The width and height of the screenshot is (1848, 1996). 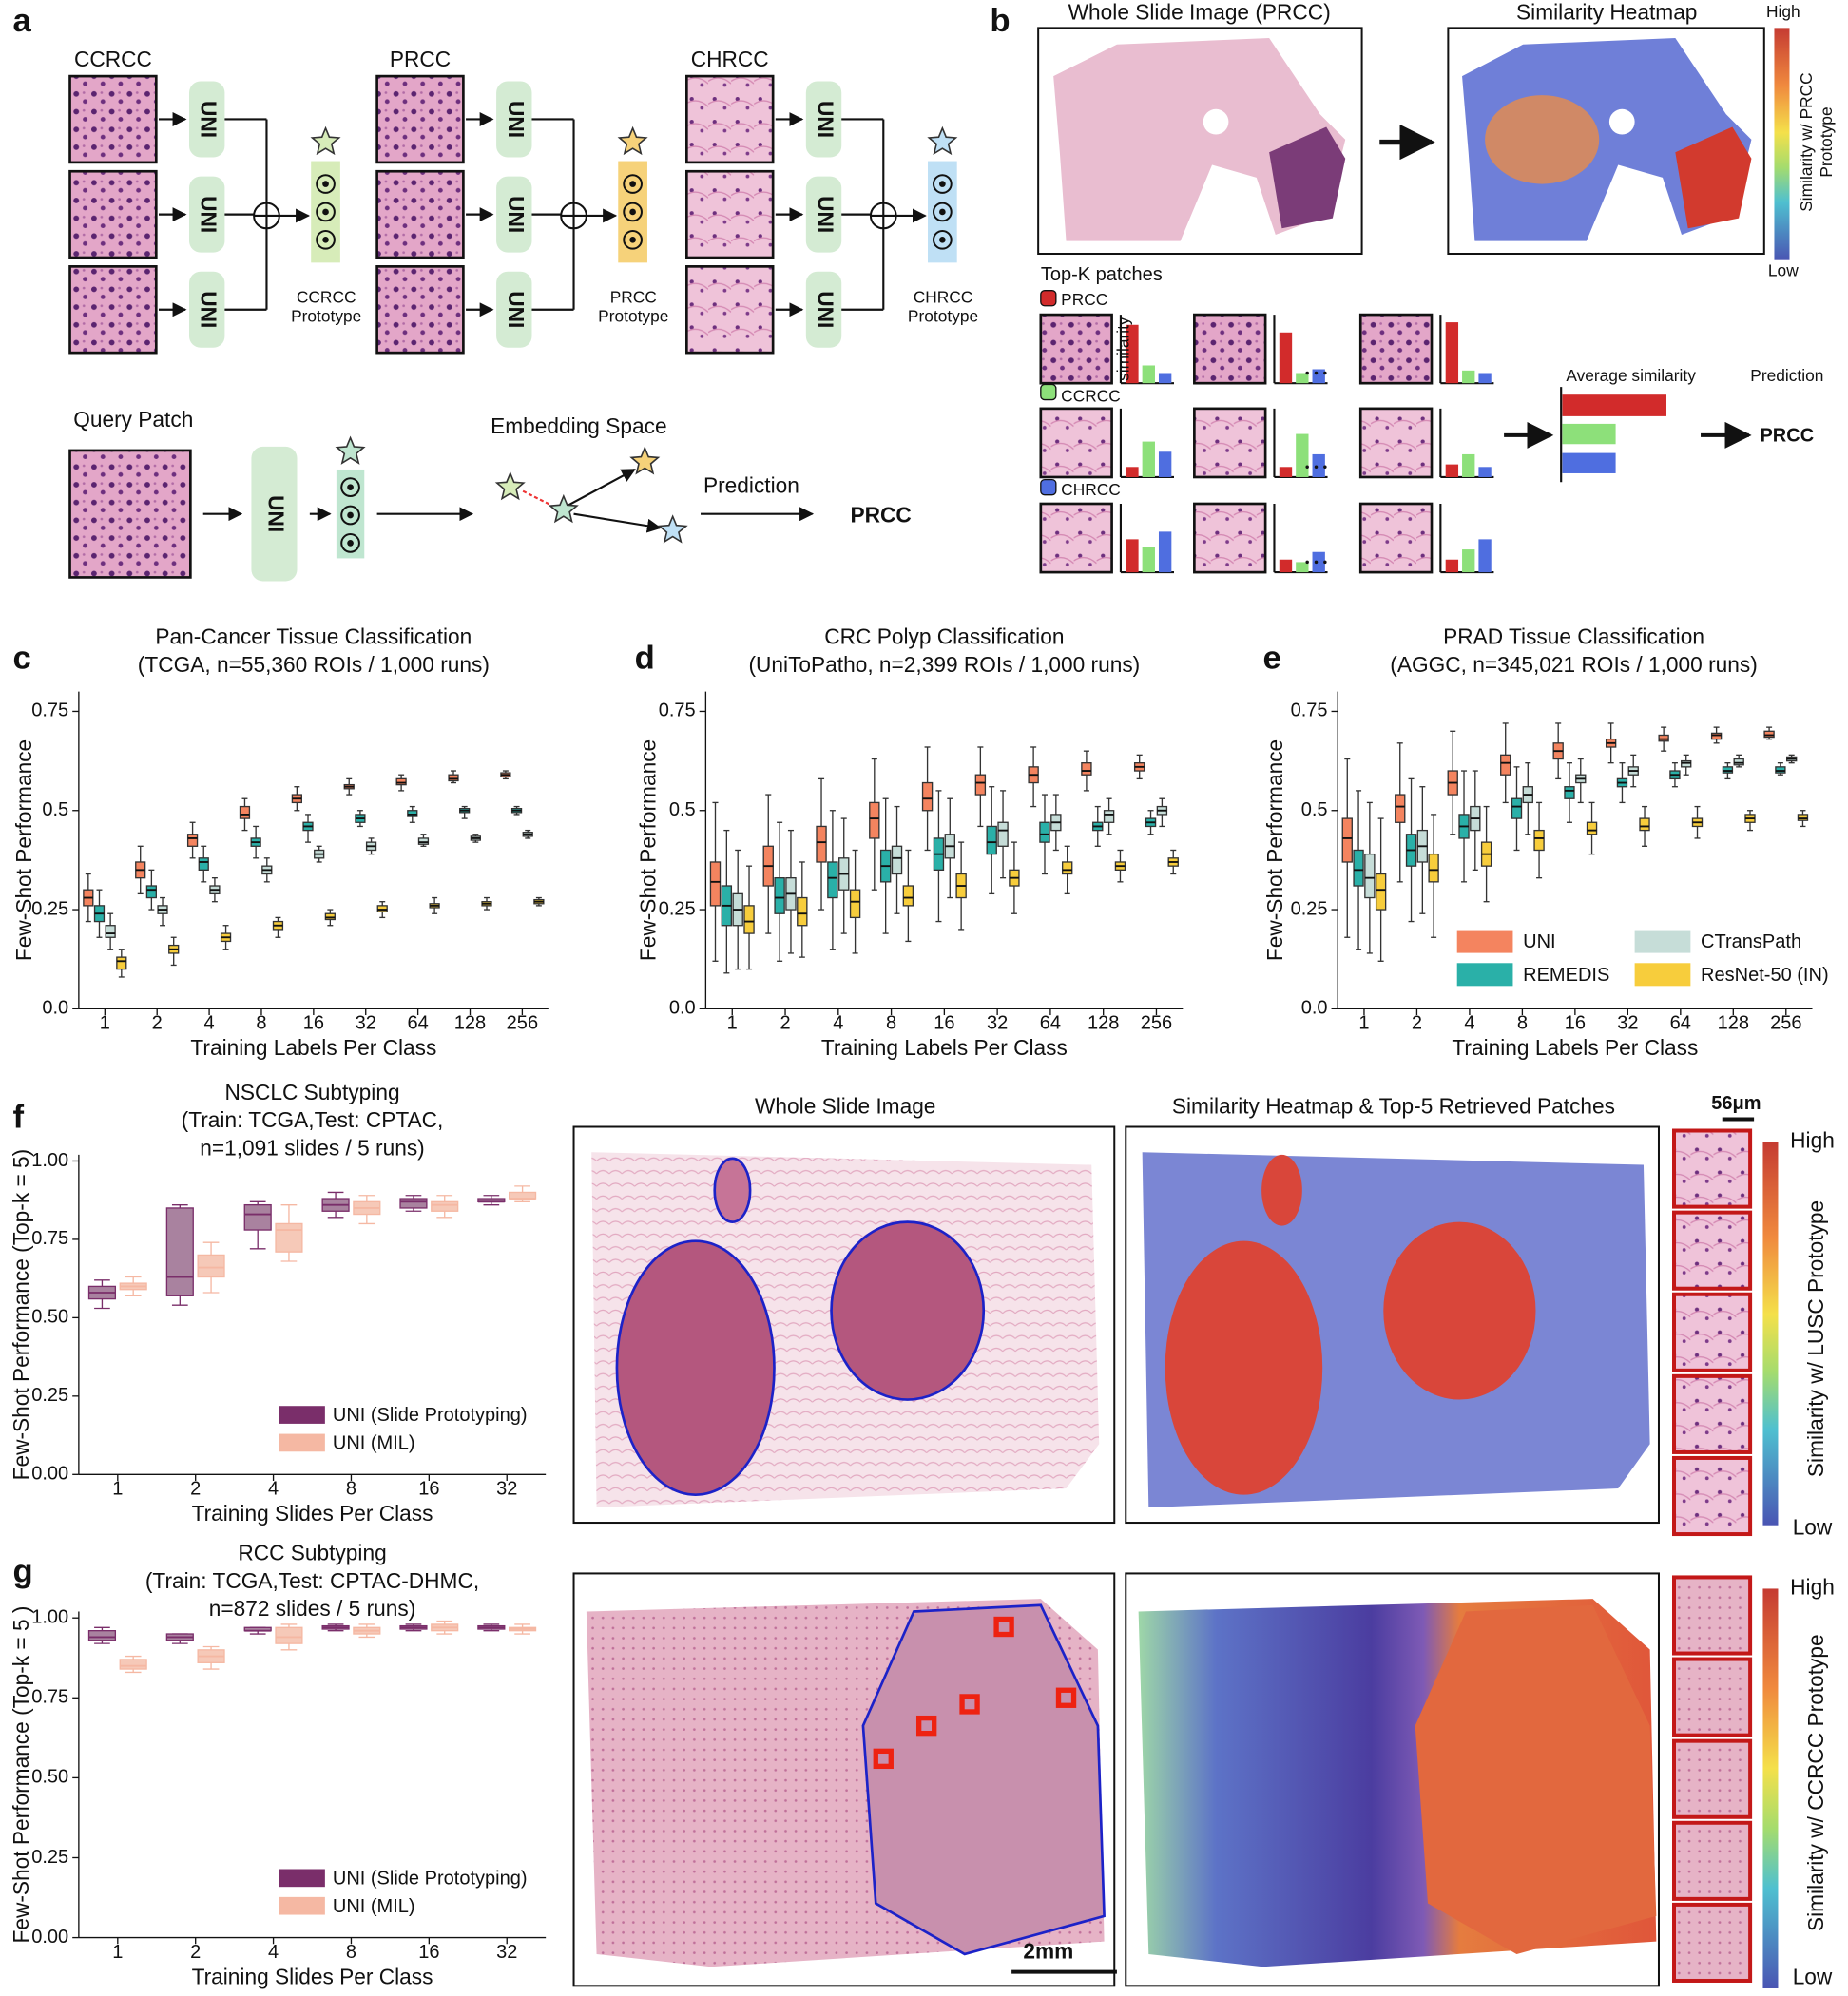 What do you see at coordinates (1614, 405) in the screenshot?
I see `avg-bar` at bounding box center [1614, 405].